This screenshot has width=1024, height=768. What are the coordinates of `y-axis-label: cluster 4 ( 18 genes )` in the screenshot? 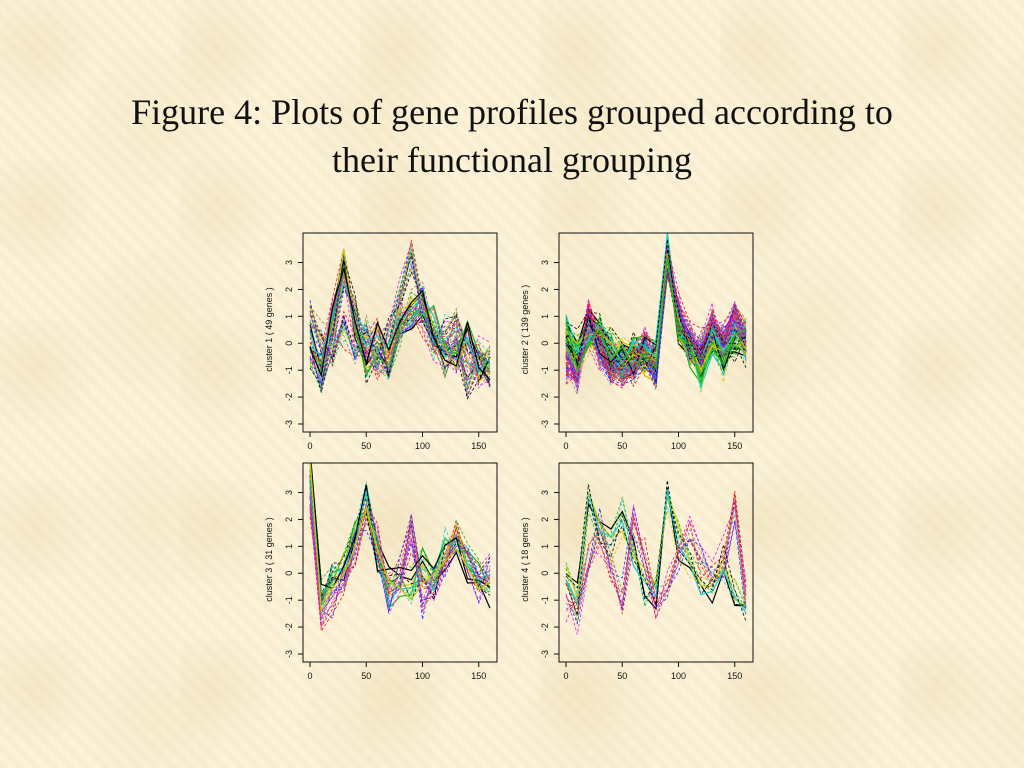 It's located at (525, 559).